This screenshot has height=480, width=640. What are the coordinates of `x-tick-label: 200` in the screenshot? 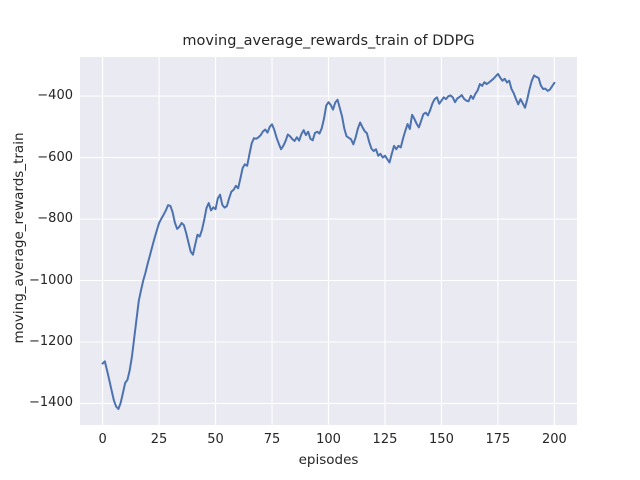 It's located at (554, 439).